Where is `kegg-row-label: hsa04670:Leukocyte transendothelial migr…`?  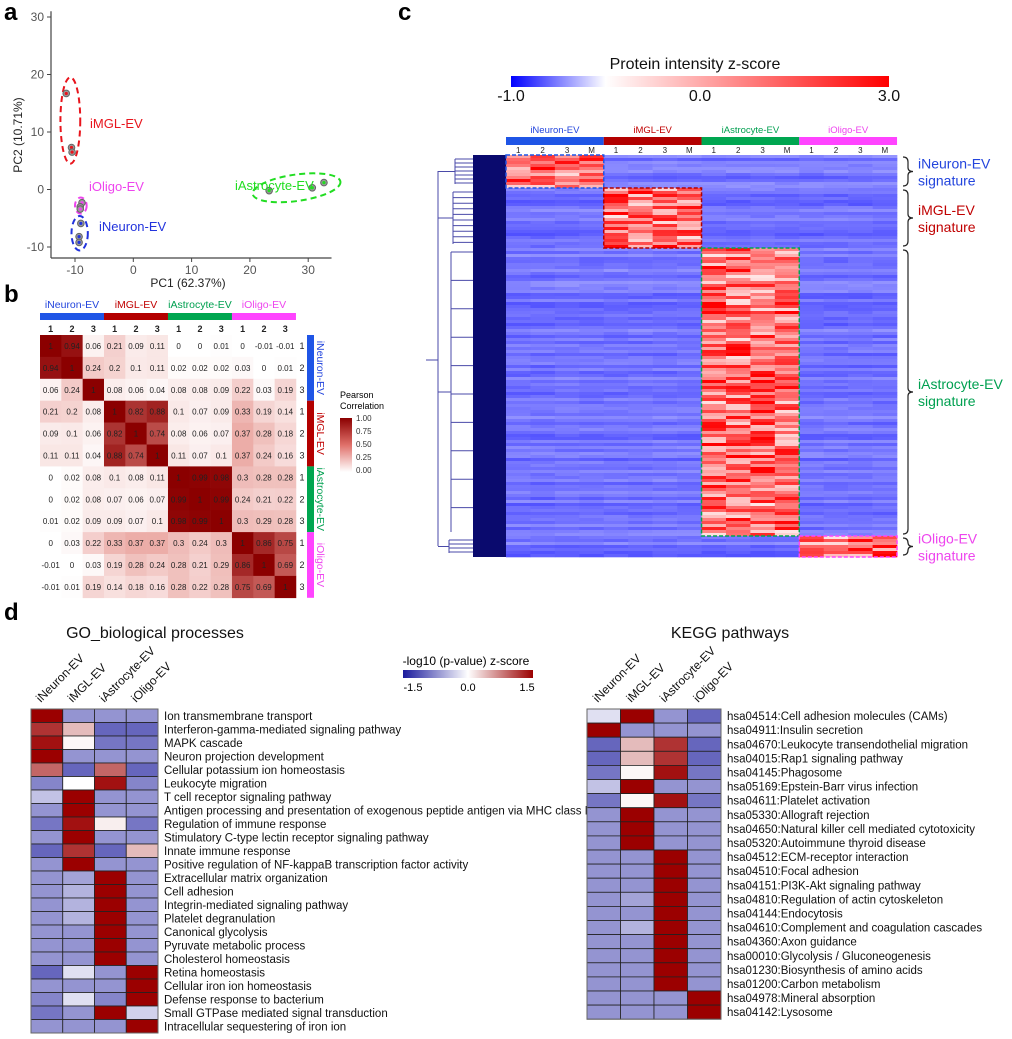 kegg-row-label: hsa04670:Leukocyte transendothelial migr… is located at coordinates (847, 745).